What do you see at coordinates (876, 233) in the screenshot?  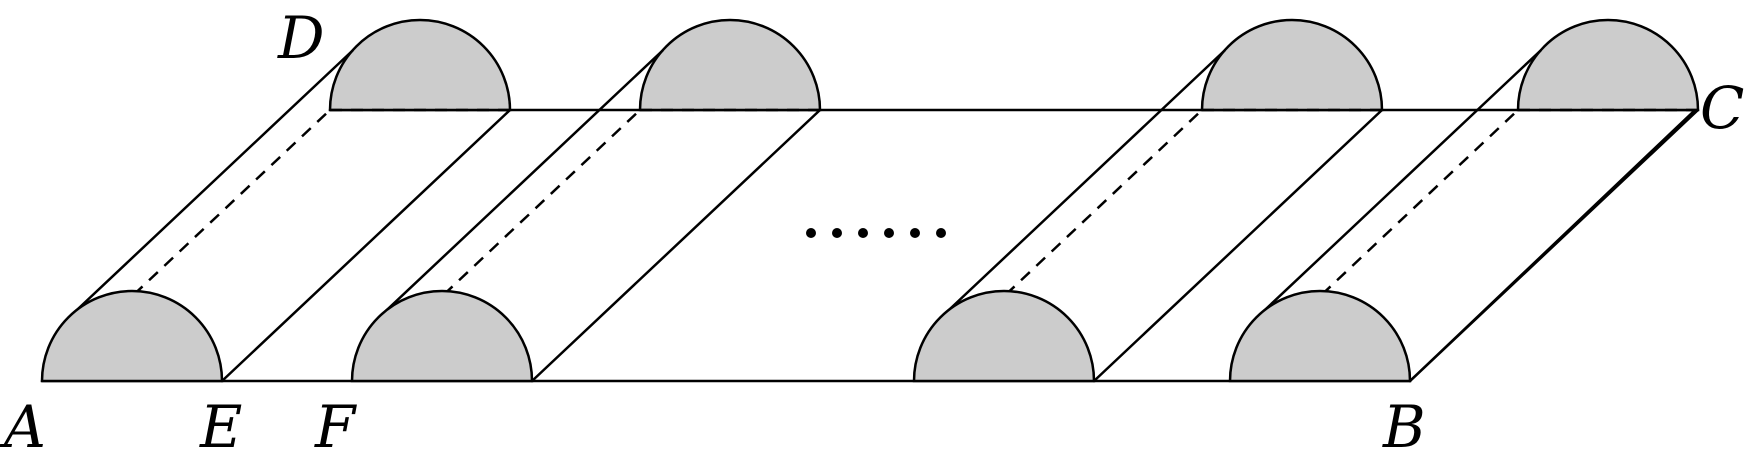 I see `ellipsis` at bounding box center [876, 233].